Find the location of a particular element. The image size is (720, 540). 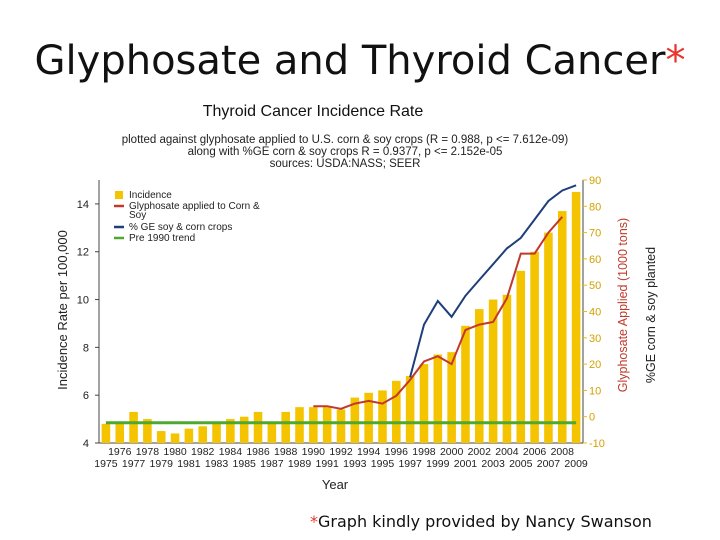

left-tick-label: 6 is located at coordinates (86, 396).